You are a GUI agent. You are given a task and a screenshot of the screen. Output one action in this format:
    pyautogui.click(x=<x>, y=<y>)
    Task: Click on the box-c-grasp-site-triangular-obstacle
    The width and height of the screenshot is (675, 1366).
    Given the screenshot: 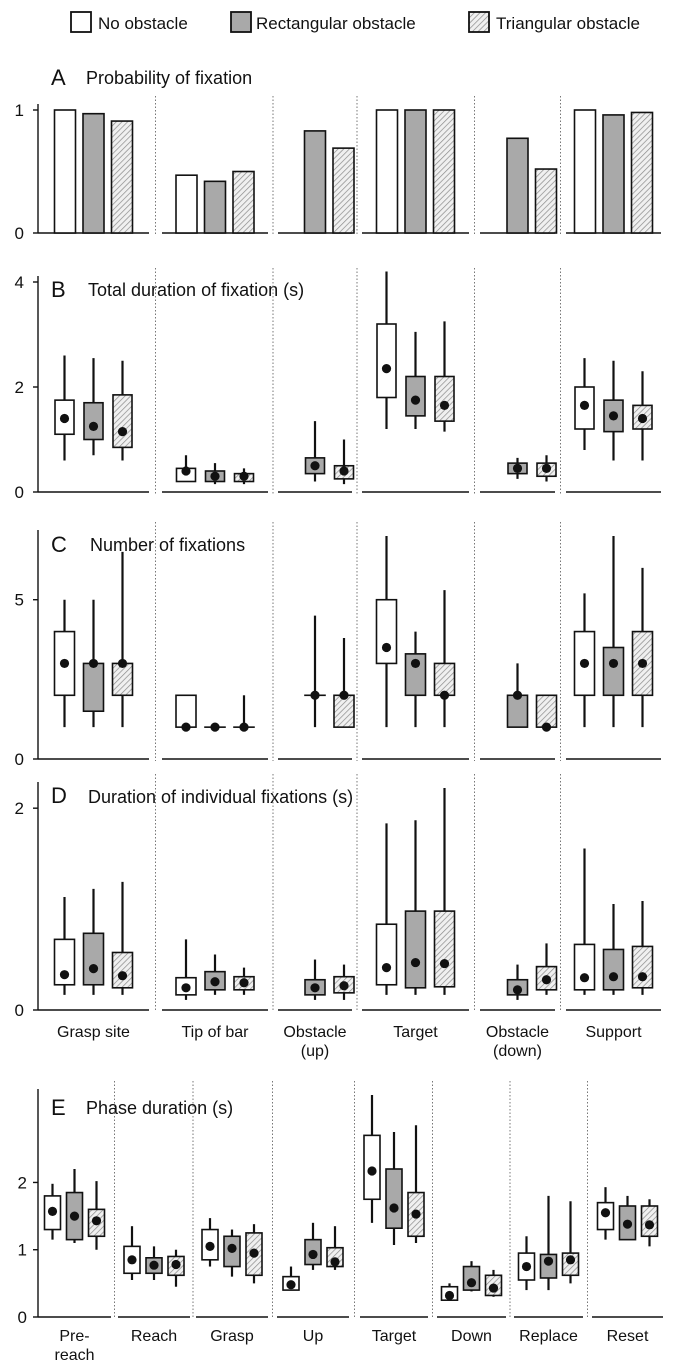 What is the action you would take?
    pyautogui.click(x=122, y=679)
    